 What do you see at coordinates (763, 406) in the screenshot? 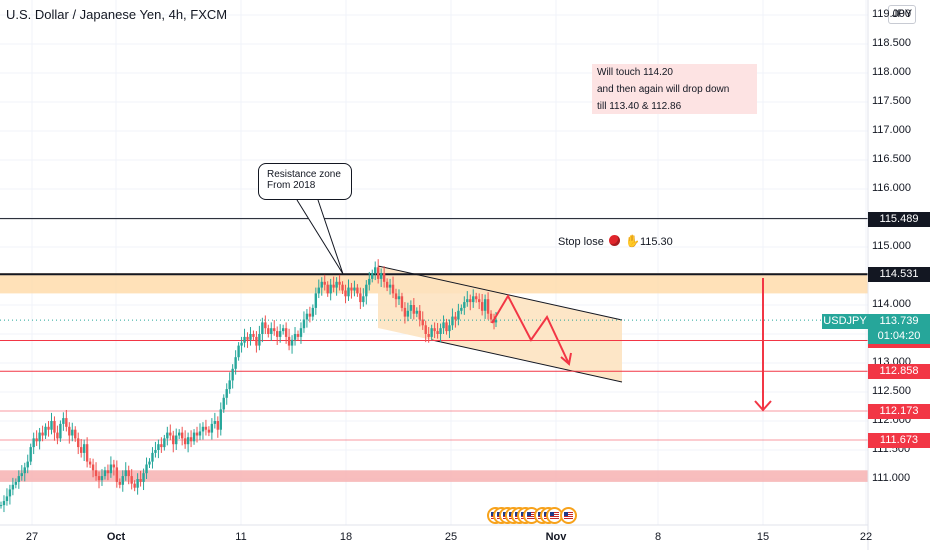
I see `down-arrow-head` at bounding box center [763, 406].